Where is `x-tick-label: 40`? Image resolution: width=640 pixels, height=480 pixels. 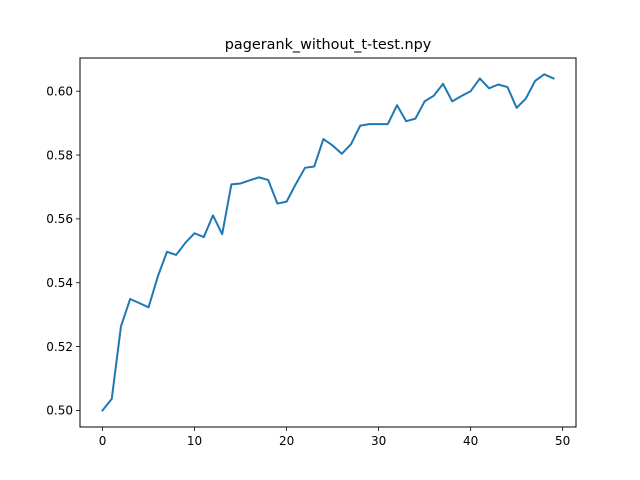
x-tick-label: 40 is located at coordinates (470, 441).